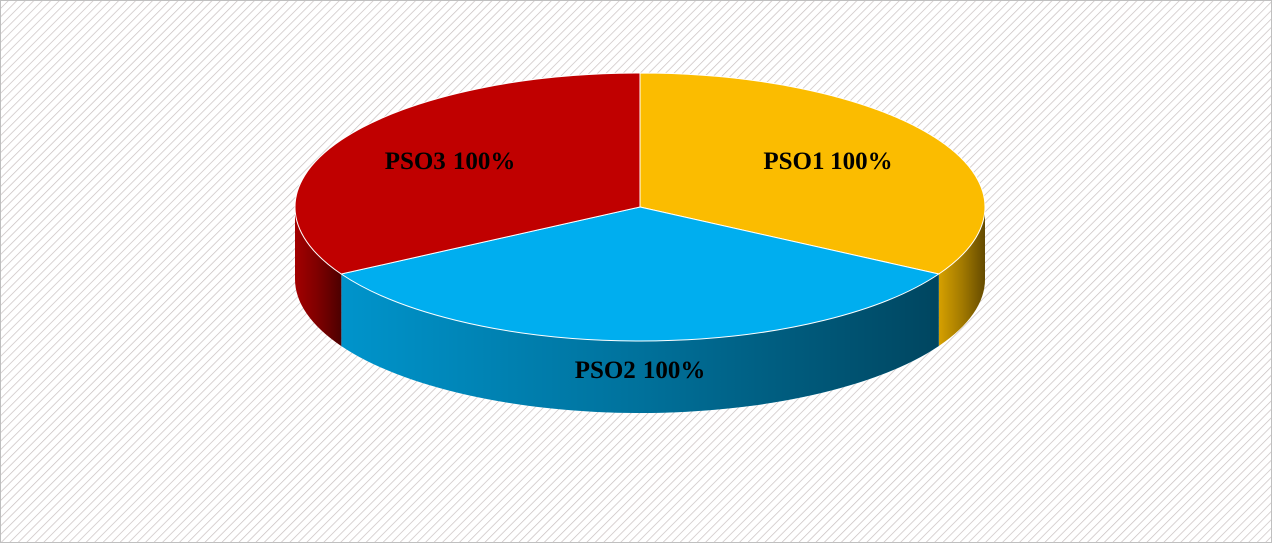 This screenshot has width=1272, height=543. What do you see at coordinates (640, 370) in the screenshot?
I see `data-label: PSO2 100%` at bounding box center [640, 370].